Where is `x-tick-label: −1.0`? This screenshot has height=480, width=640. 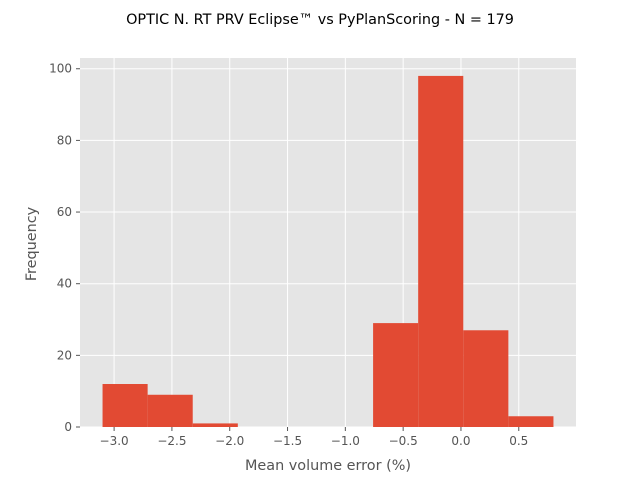
x-tick-label: −1.0 is located at coordinates (345, 441).